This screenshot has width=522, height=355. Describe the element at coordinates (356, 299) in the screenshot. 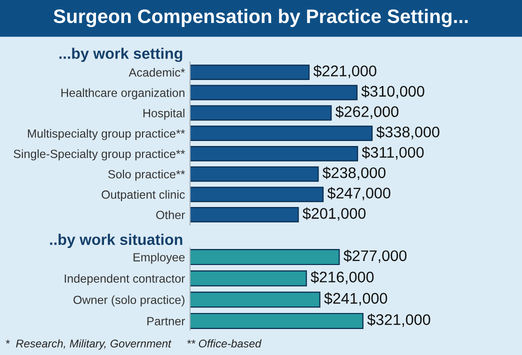

I see `data-label: $241,000` at that location.